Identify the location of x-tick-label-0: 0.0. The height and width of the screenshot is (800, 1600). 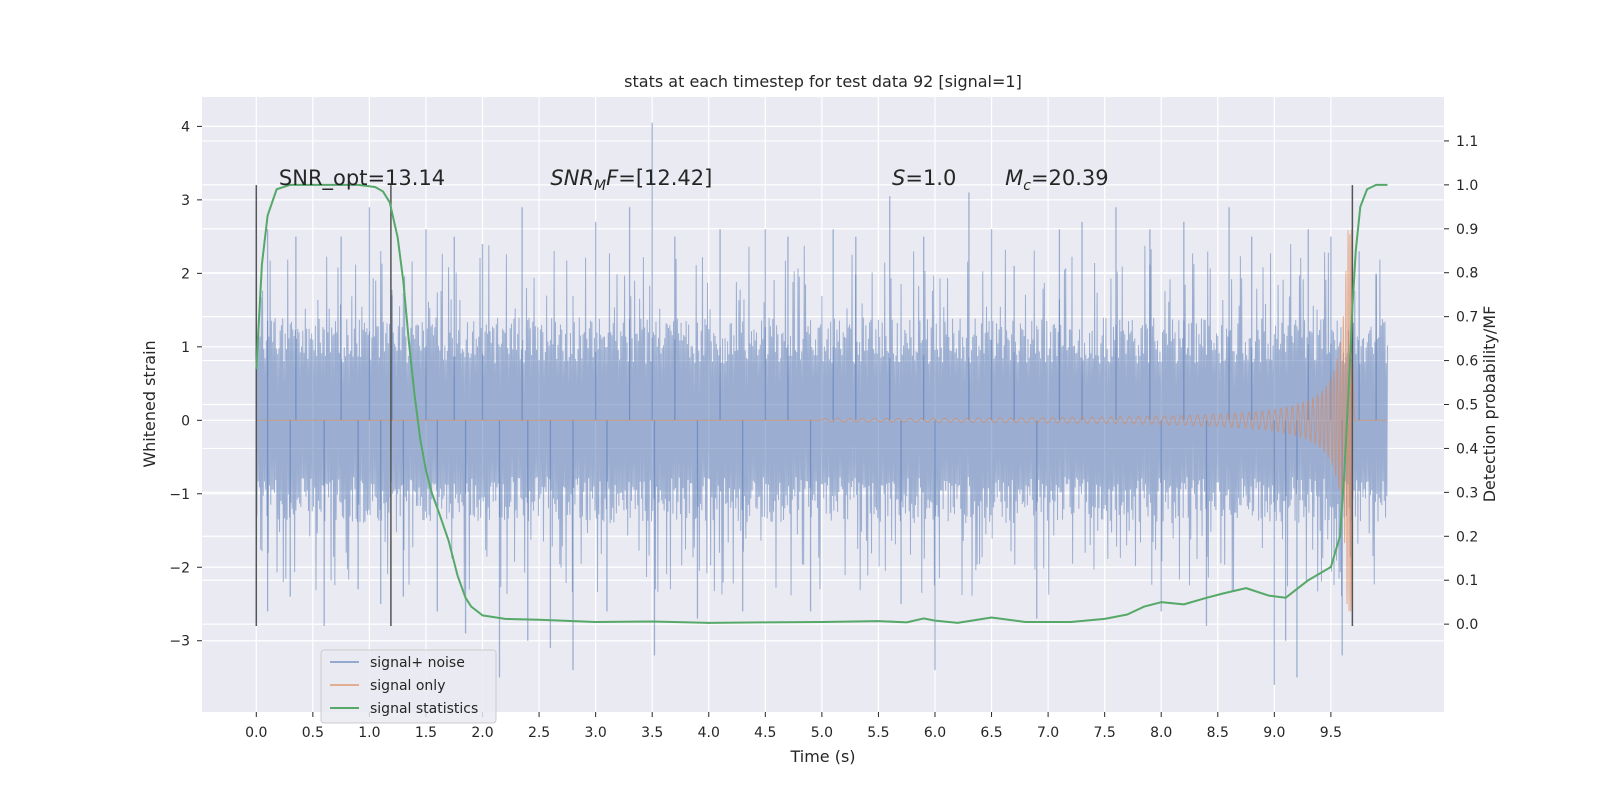
(256, 733).